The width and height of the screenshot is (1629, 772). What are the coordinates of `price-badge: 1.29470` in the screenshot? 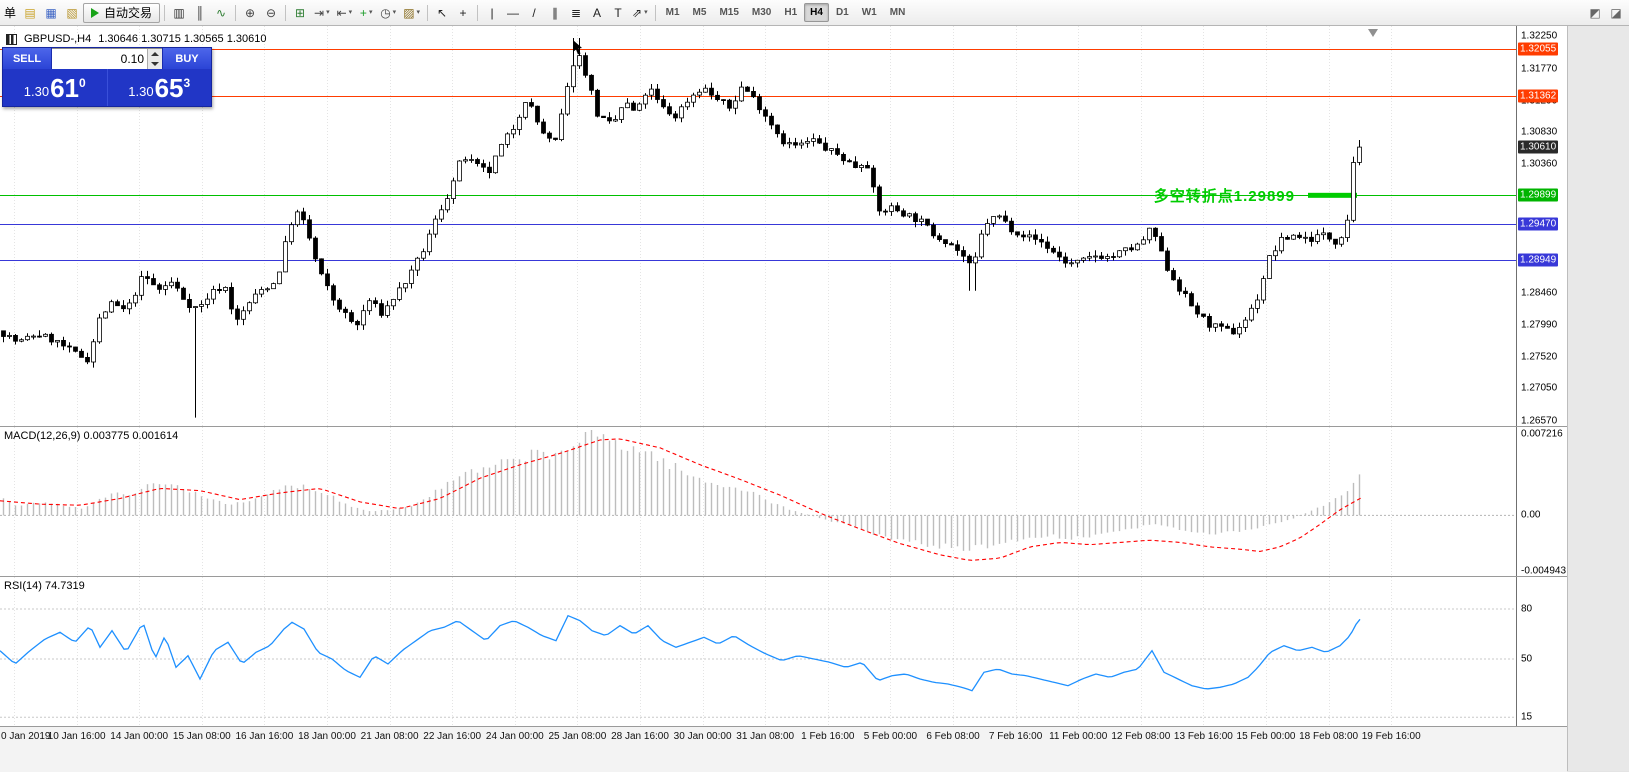 It's located at (1538, 224).